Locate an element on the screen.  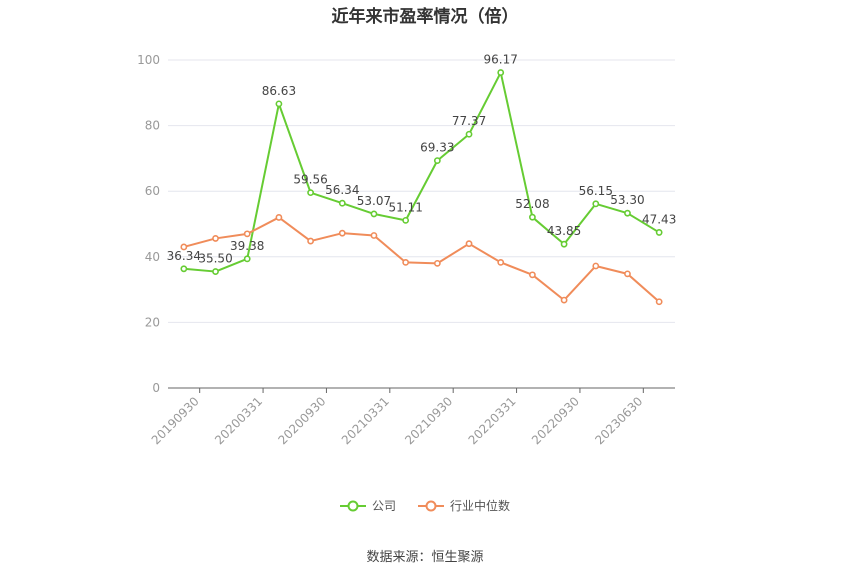
data-label-company: 52.08 is located at coordinates (532, 204).